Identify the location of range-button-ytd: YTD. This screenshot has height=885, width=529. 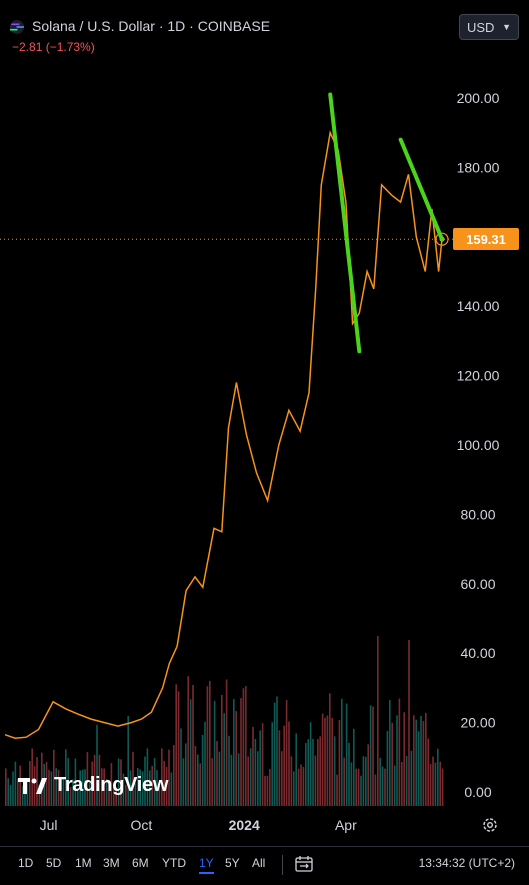
(174, 863).